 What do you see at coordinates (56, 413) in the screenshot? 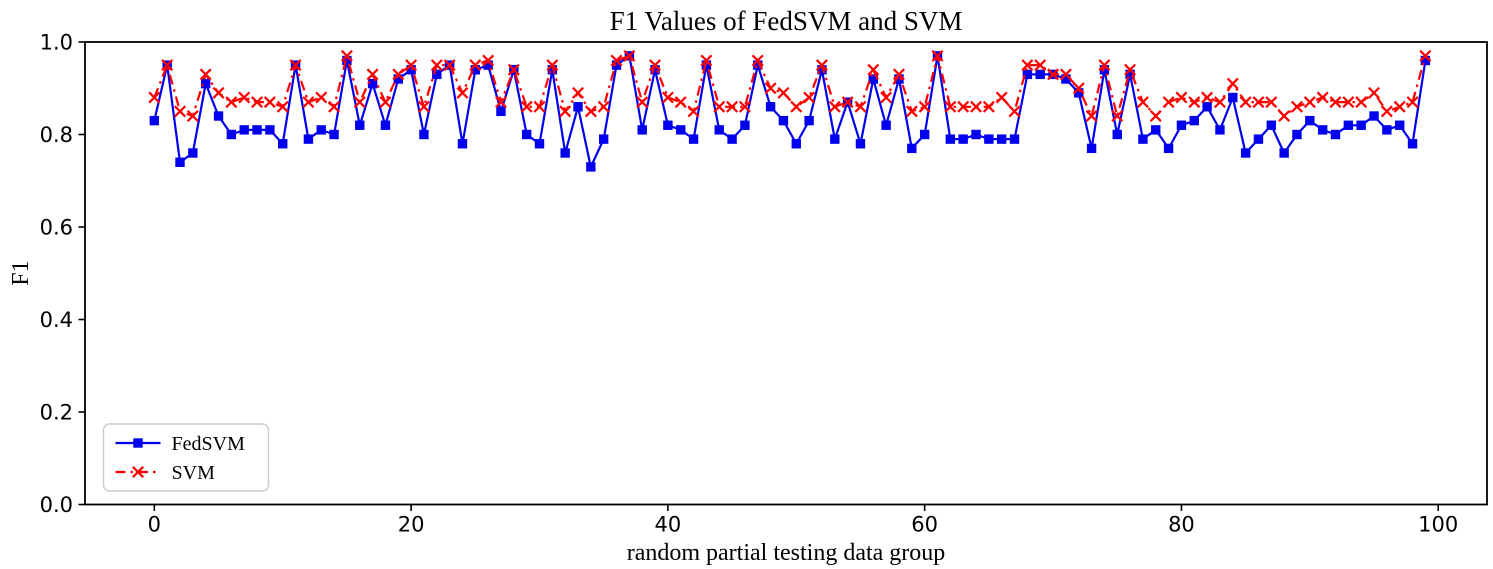
I see `y-tick-label: 0.2` at bounding box center [56, 413].